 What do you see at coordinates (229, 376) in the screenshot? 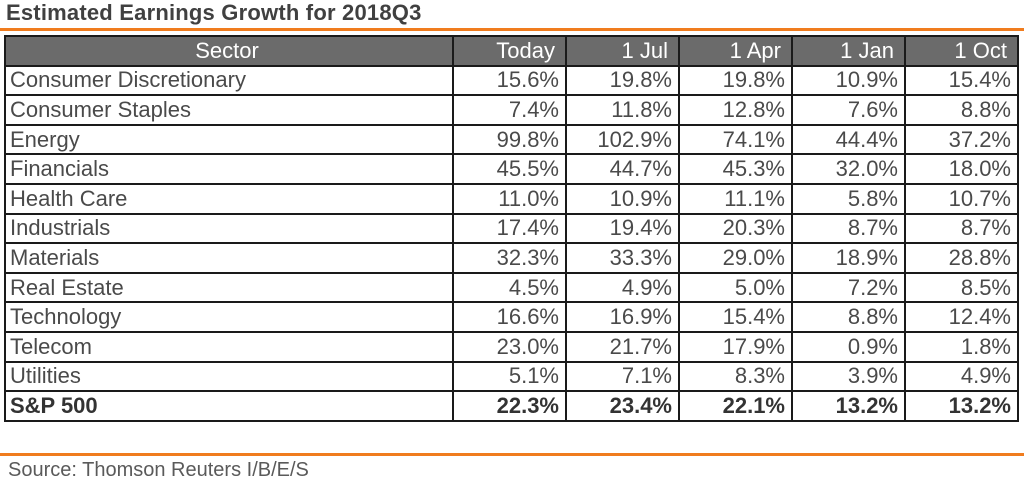
I see `sector-name-cell: Utilities` at bounding box center [229, 376].